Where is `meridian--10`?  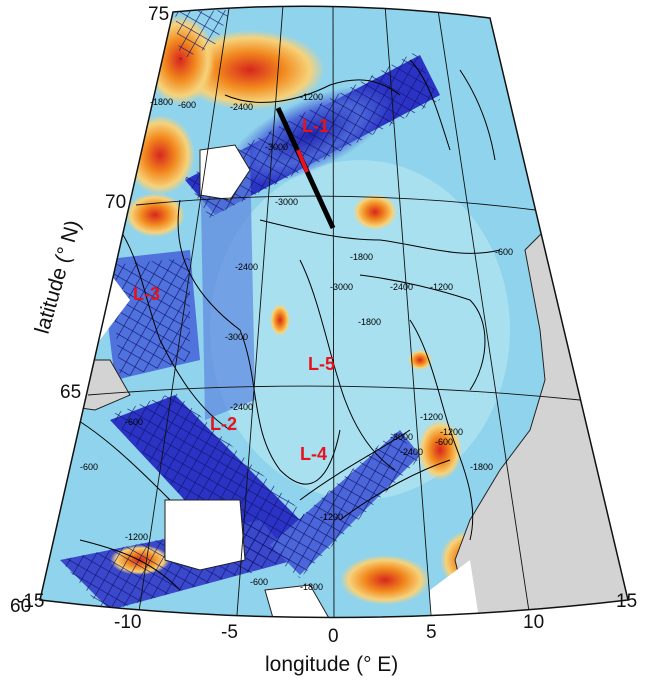
meridian--10 is located at coordinates (183, 312).